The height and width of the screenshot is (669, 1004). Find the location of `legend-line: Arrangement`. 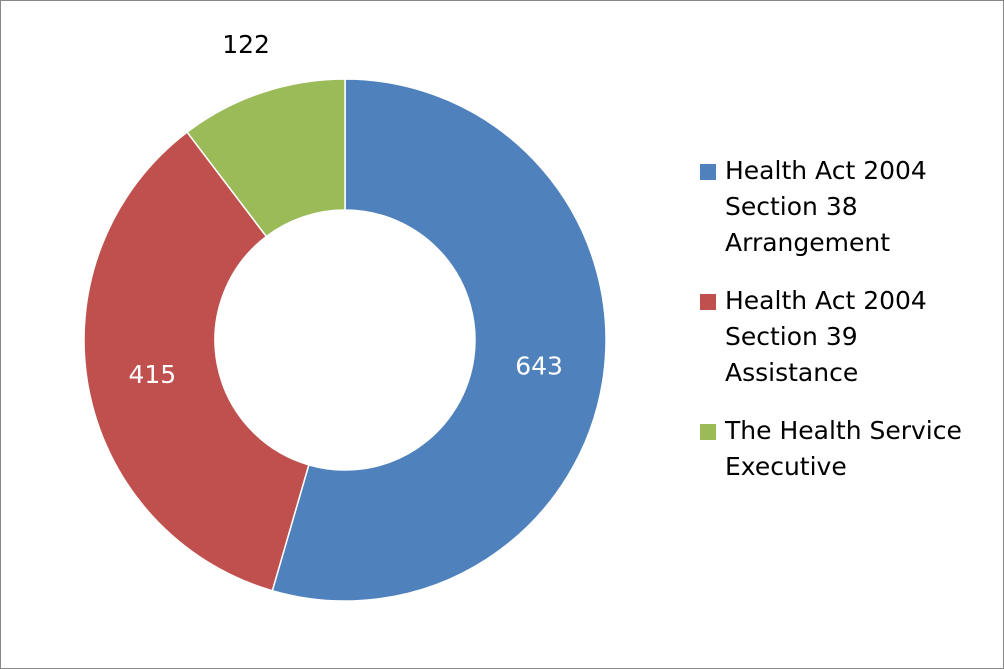

legend-line: Arrangement is located at coordinates (807, 242).